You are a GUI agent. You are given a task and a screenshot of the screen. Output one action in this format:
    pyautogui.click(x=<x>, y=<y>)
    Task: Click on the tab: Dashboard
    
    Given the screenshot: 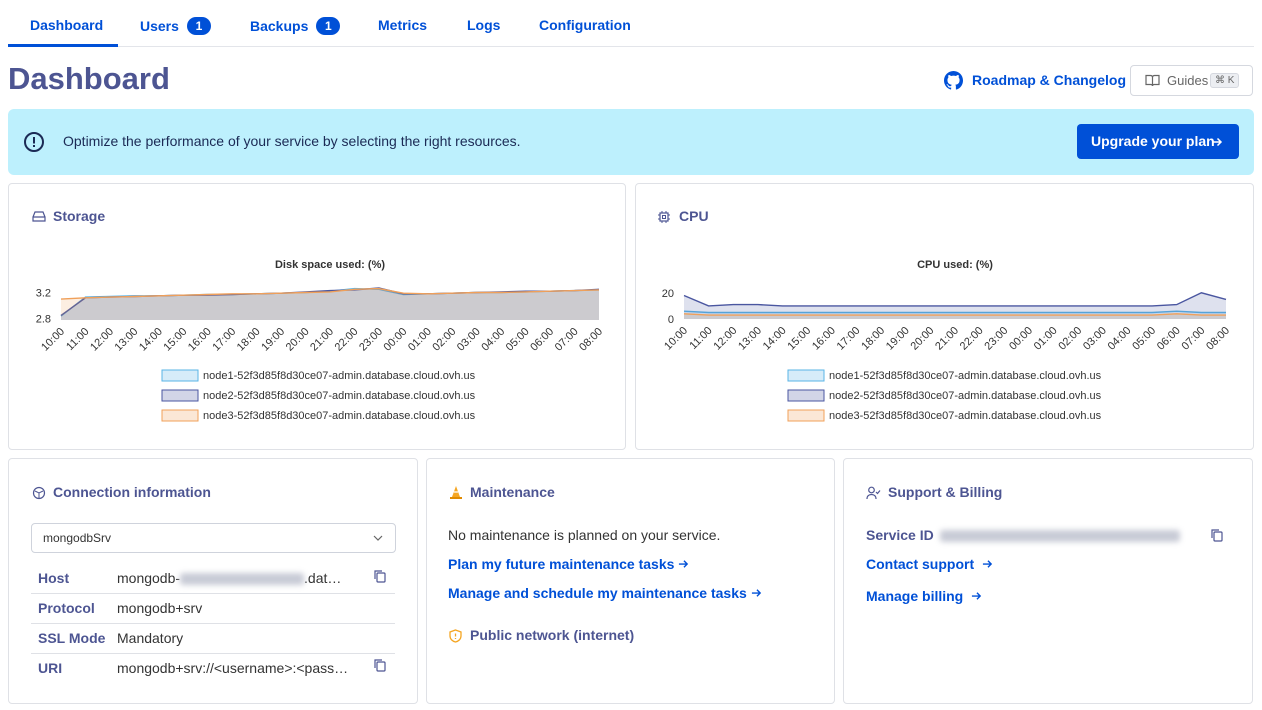 What is the action you would take?
    pyautogui.click(x=67, y=25)
    